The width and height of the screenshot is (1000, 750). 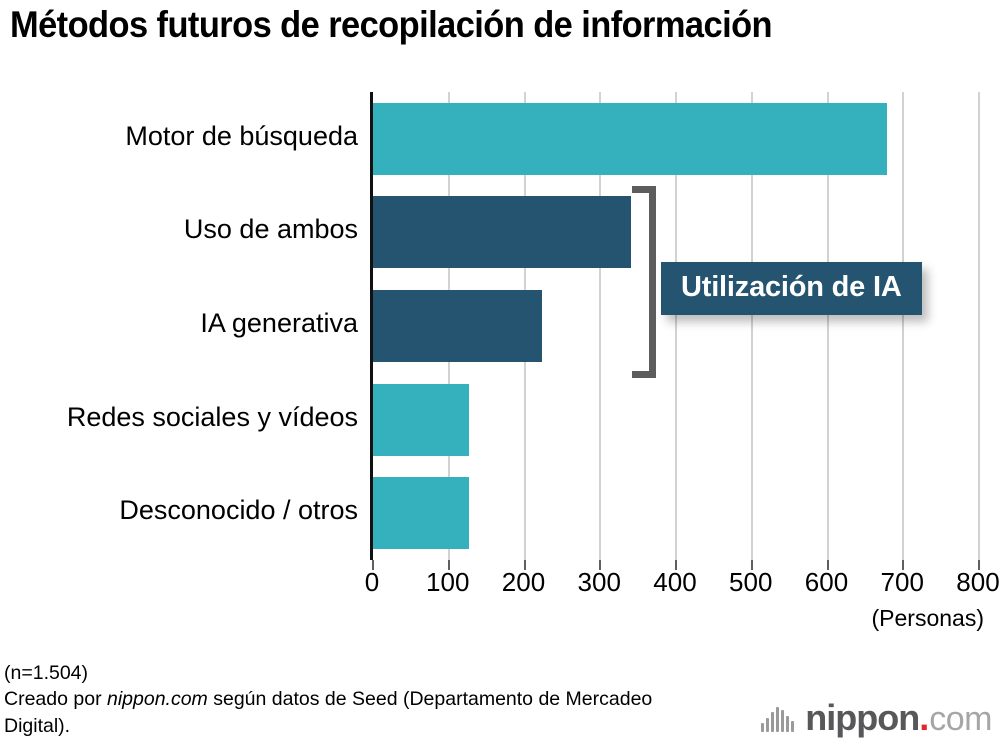 I want to click on x-tick-label: 200, so click(x=523, y=582).